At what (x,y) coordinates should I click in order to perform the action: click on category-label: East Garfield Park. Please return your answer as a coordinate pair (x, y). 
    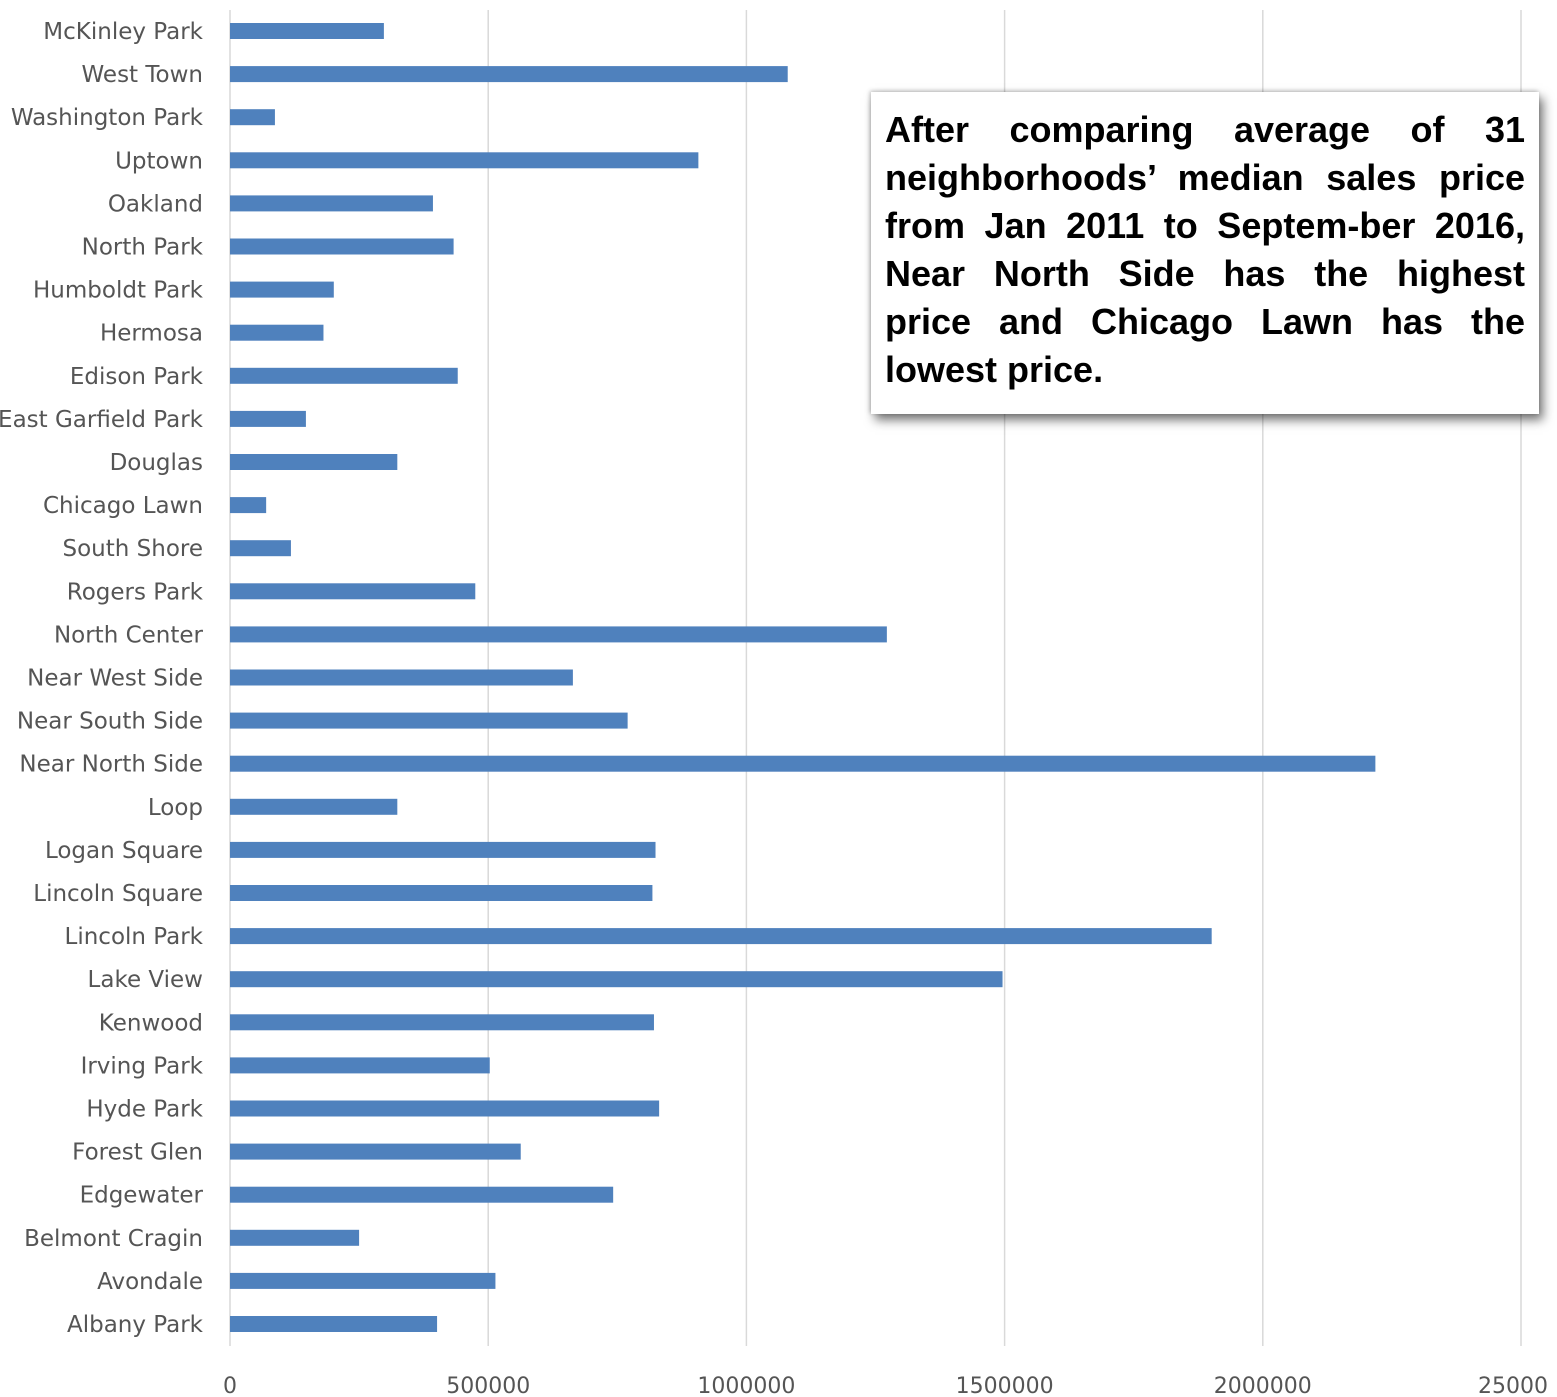
    Looking at the image, I should click on (102, 420).